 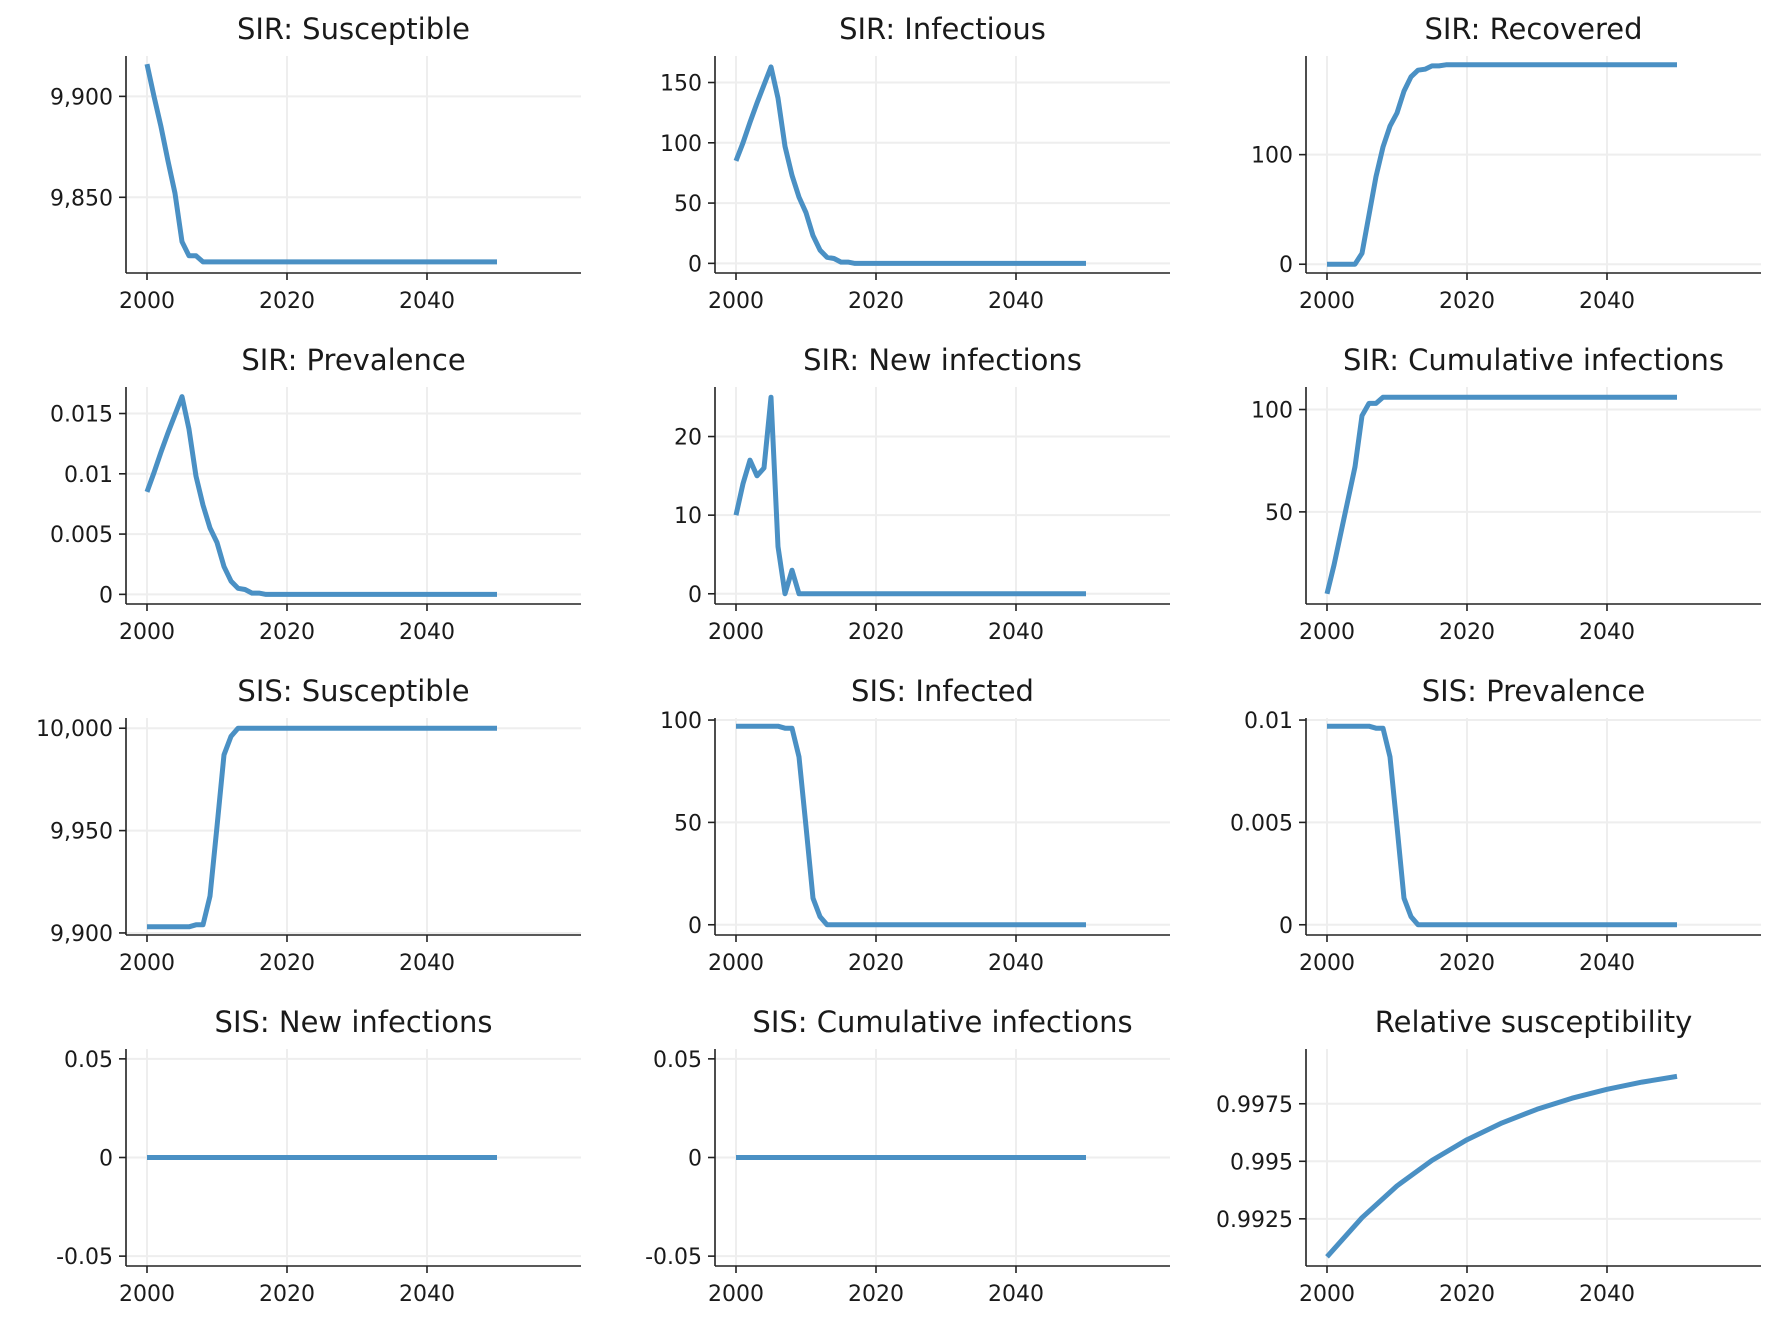 I want to click on chart-title: SIS: Cumulative infections, so click(x=942, y=1022).